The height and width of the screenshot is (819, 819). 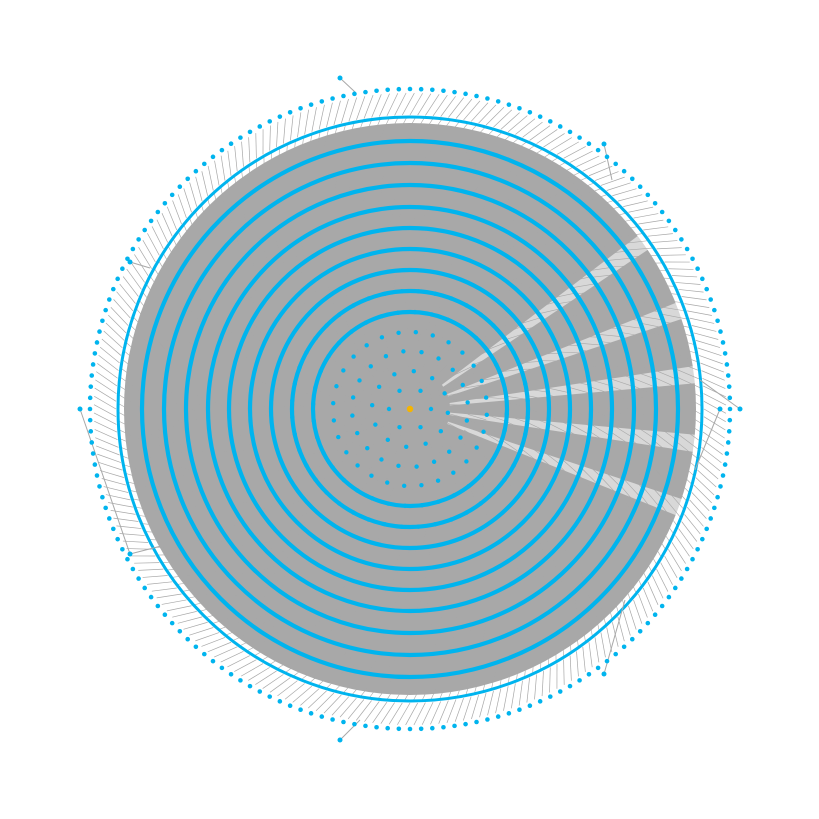 What do you see at coordinates (550, 307) in the screenshot?
I see `edge-gap` at bounding box center [550, 307].